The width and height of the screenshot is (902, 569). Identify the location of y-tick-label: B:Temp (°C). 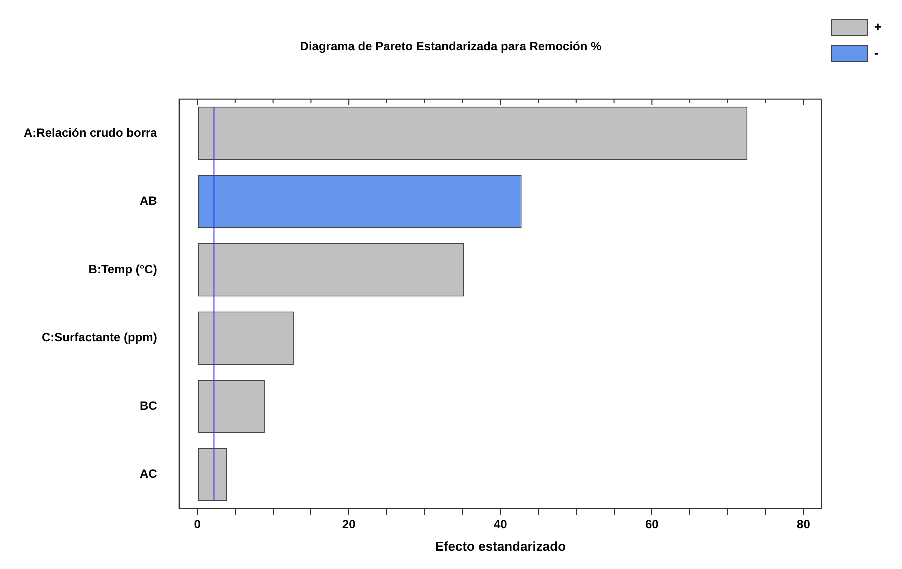
(123, 269).